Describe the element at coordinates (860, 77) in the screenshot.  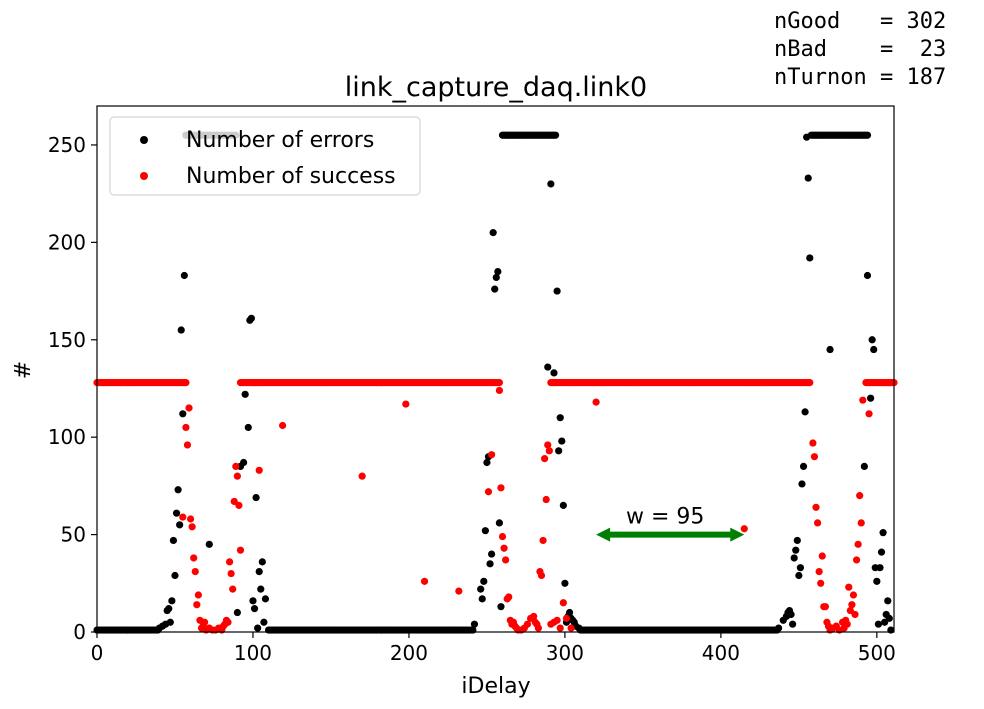
I see `nturnon-stat: nTurnon = 187` at that location.